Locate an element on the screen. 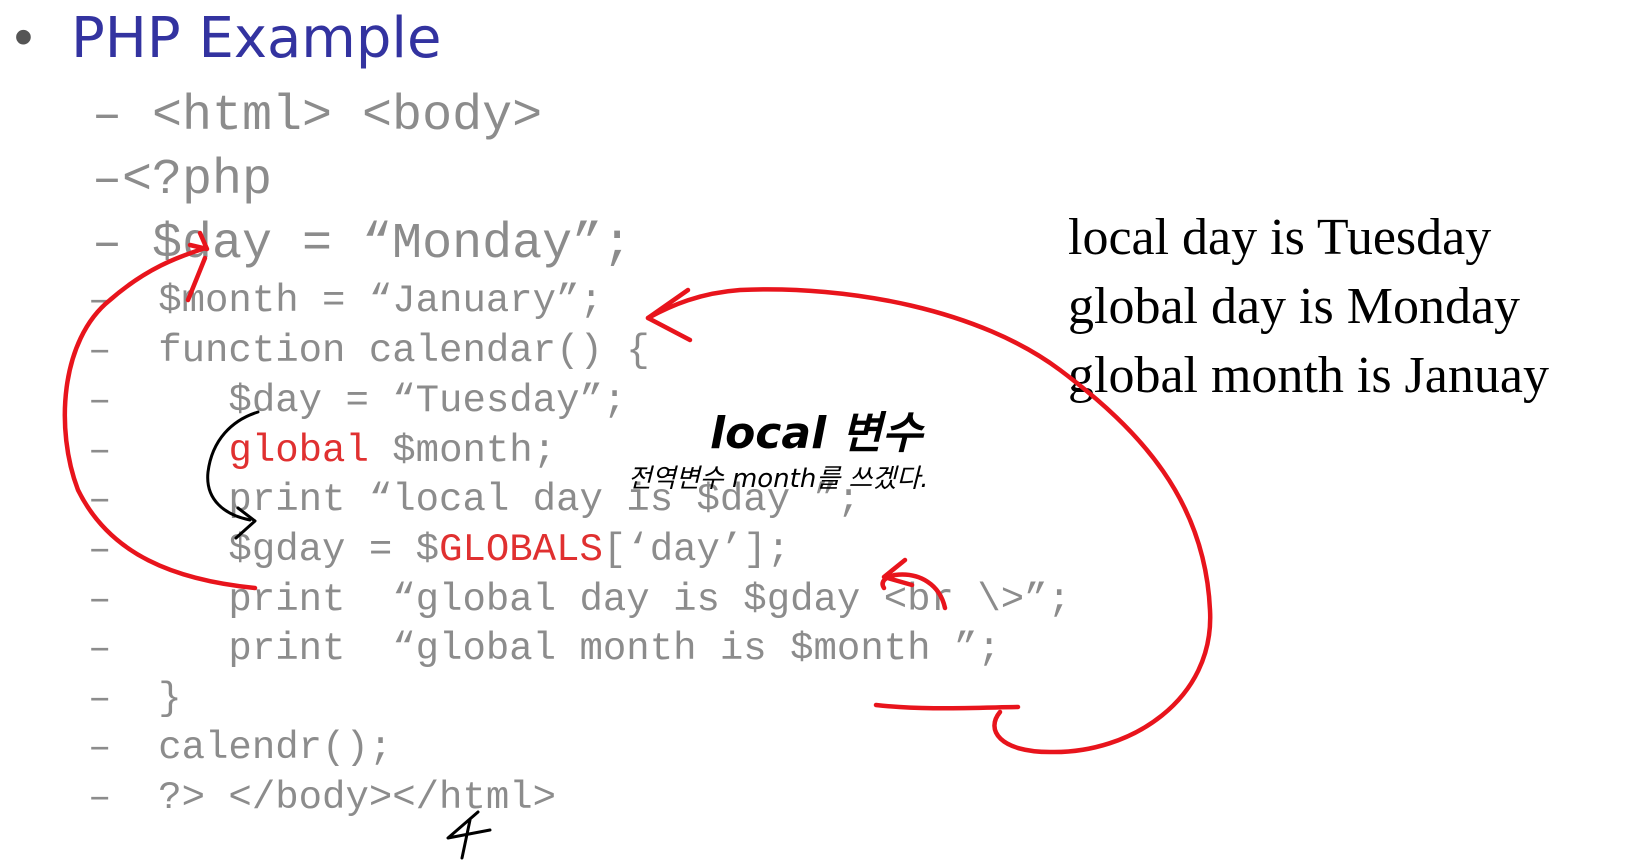  code-text: } is located at coordinates (146, 699).